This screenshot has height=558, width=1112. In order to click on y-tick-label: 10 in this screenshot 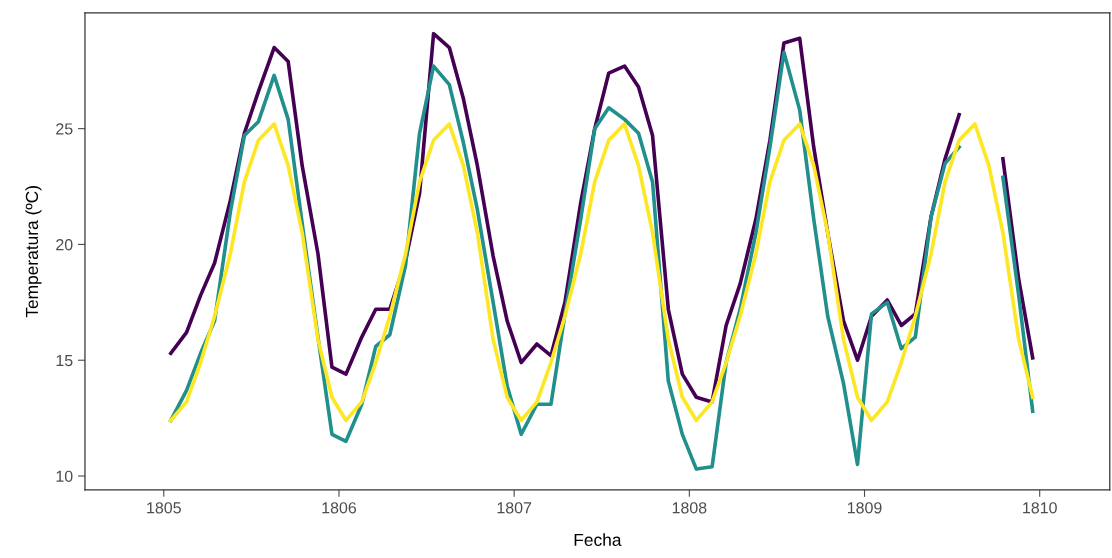, I will do `click(64, 476)`.